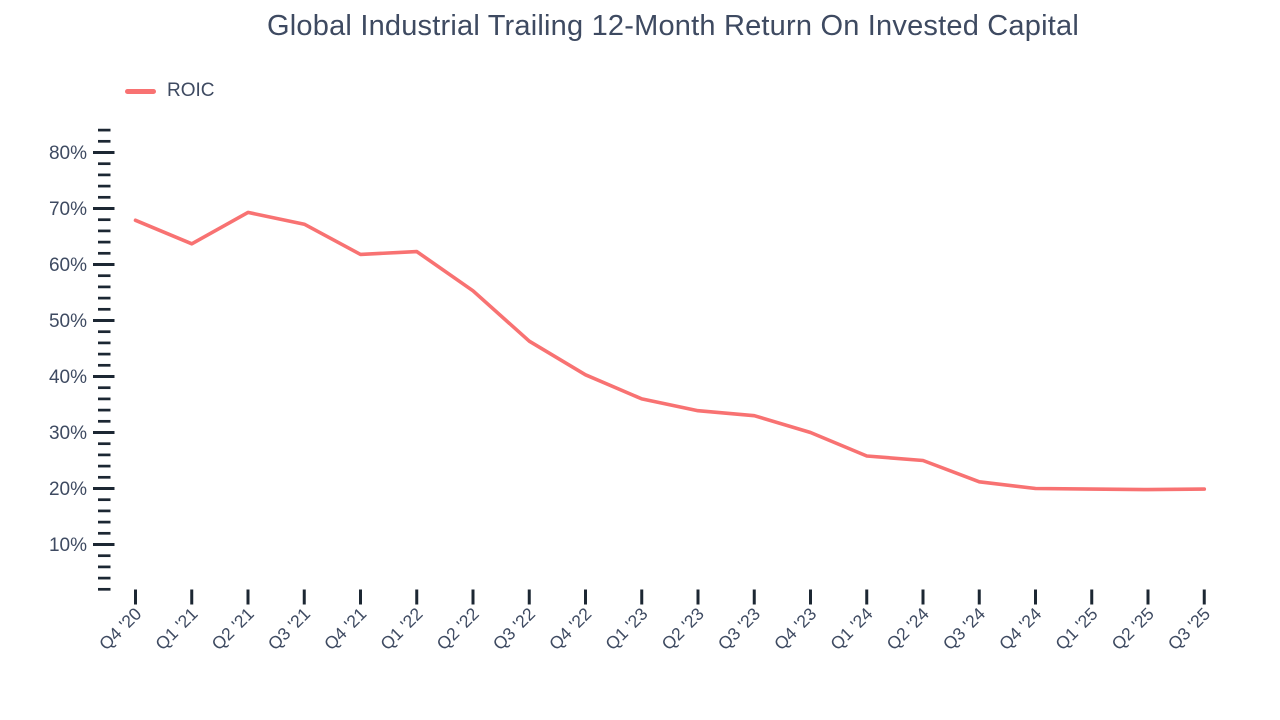 The width and height of the screenshot is (1280, 720). What do you see at coordinates (1133, 629) in the screenshot?
I see `x-tick-label: Q2 '25` at bounding box center [1133, 629].